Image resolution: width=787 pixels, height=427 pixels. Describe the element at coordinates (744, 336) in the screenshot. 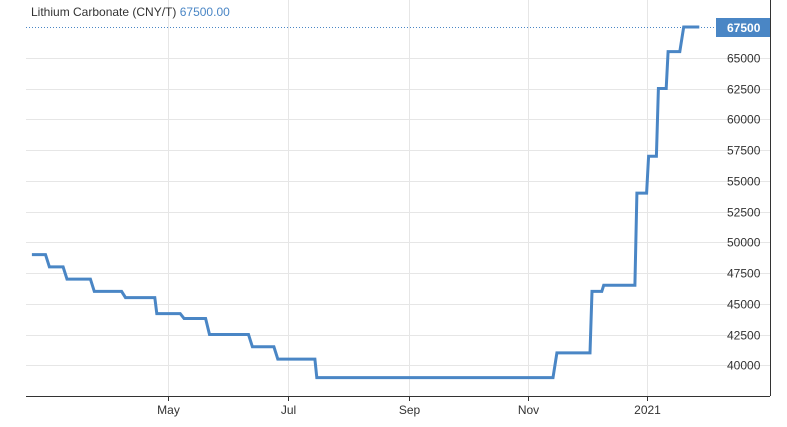

I see `y-tick-label: 42500` at that location.